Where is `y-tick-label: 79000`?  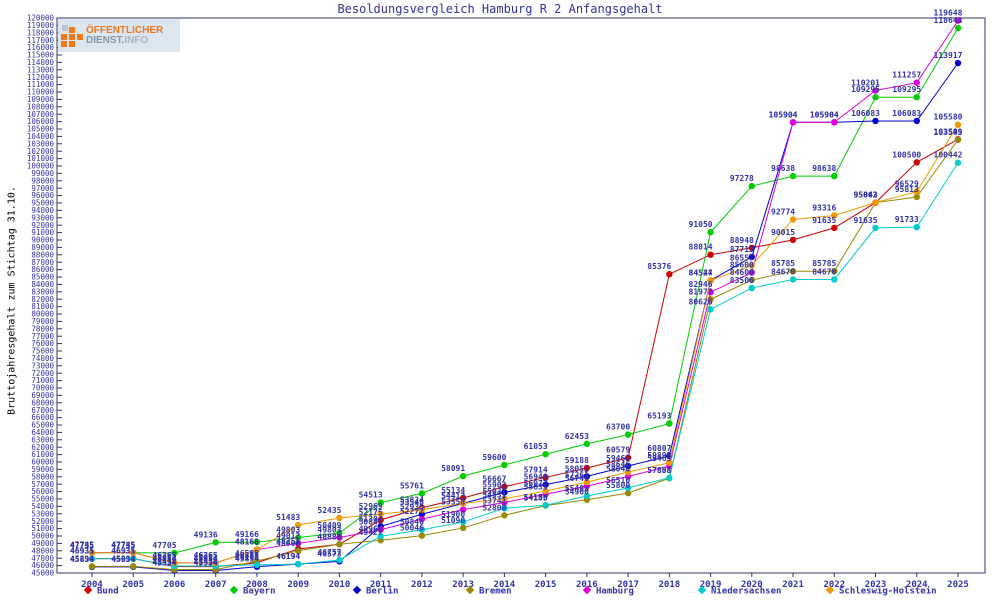
y-tick-label: 79000 is located at coordinates (42, 321).